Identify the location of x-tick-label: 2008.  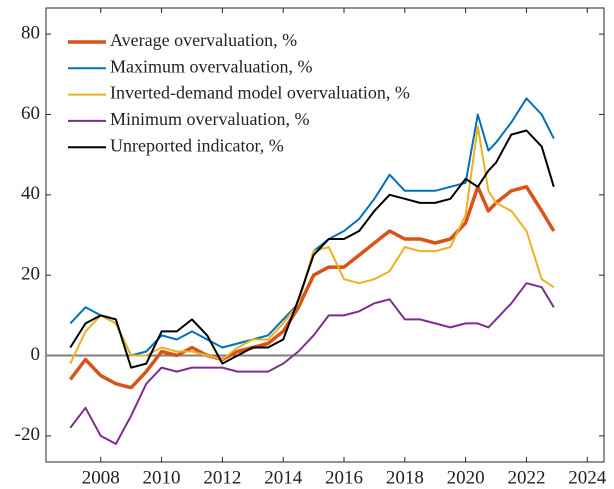
(101, 477).